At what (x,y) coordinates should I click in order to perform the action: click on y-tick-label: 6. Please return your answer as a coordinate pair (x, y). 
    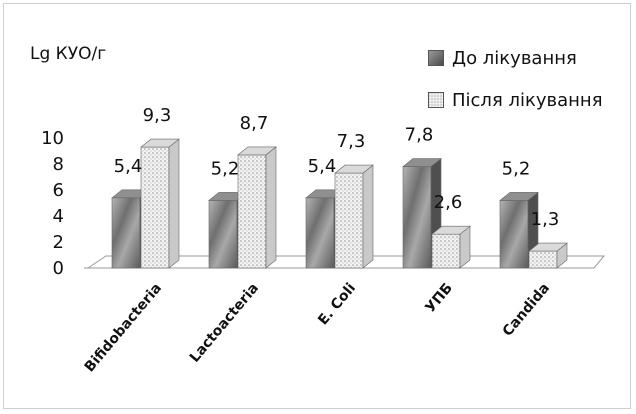
    Looking at the image, I should click on (58, 190).